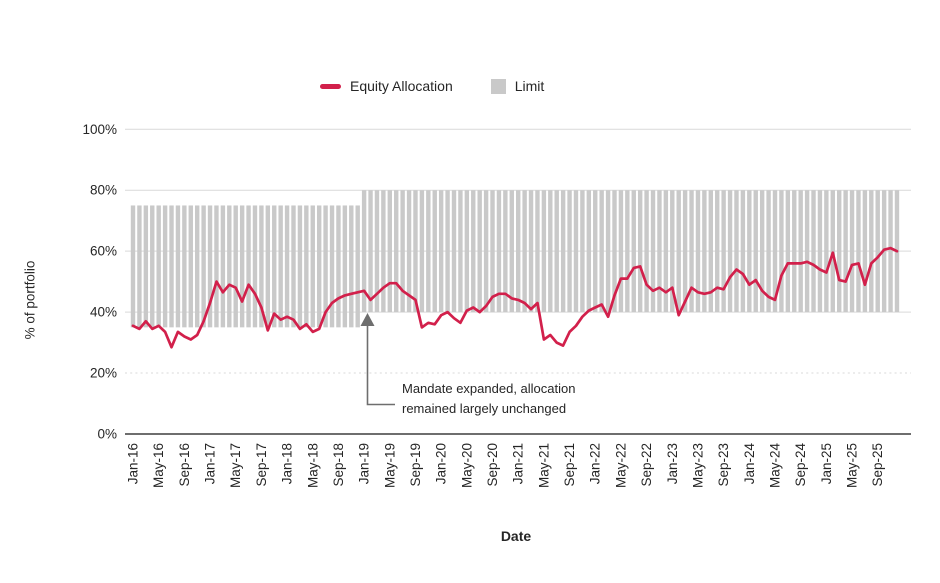 The height and width of the screenshot is (583, 940). I want to click on limit-box-swatch-icon, so click(498, 86).